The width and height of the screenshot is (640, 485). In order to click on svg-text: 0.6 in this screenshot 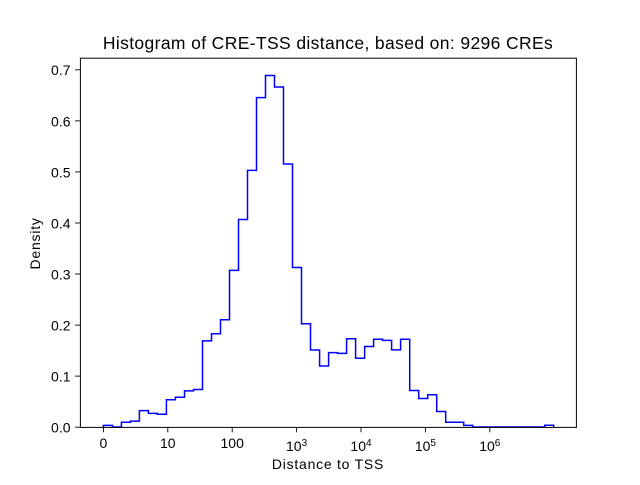, I will do `click(61, 121)`.